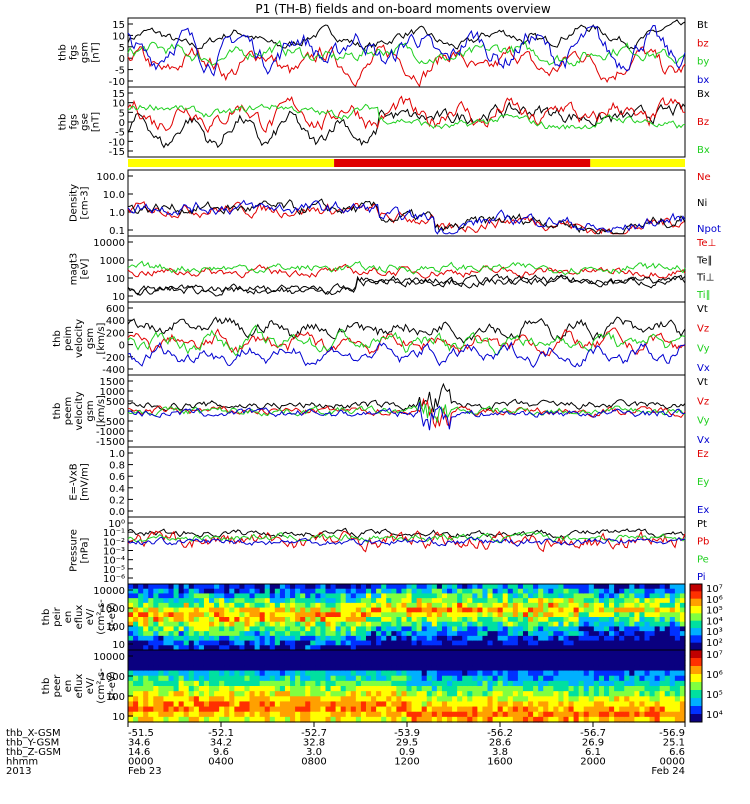  I want to click on legend-entry: Ez, so click(703, 454).